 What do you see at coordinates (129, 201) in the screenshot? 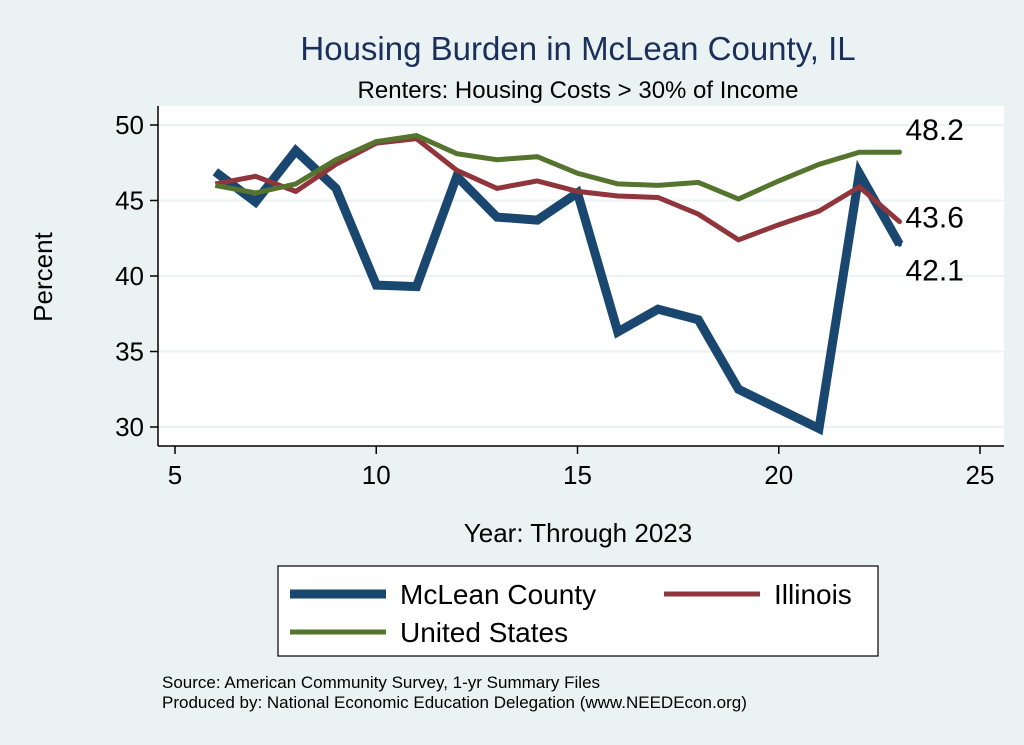
I see `y-tick-label: 45` at bounding box center [129, 201].